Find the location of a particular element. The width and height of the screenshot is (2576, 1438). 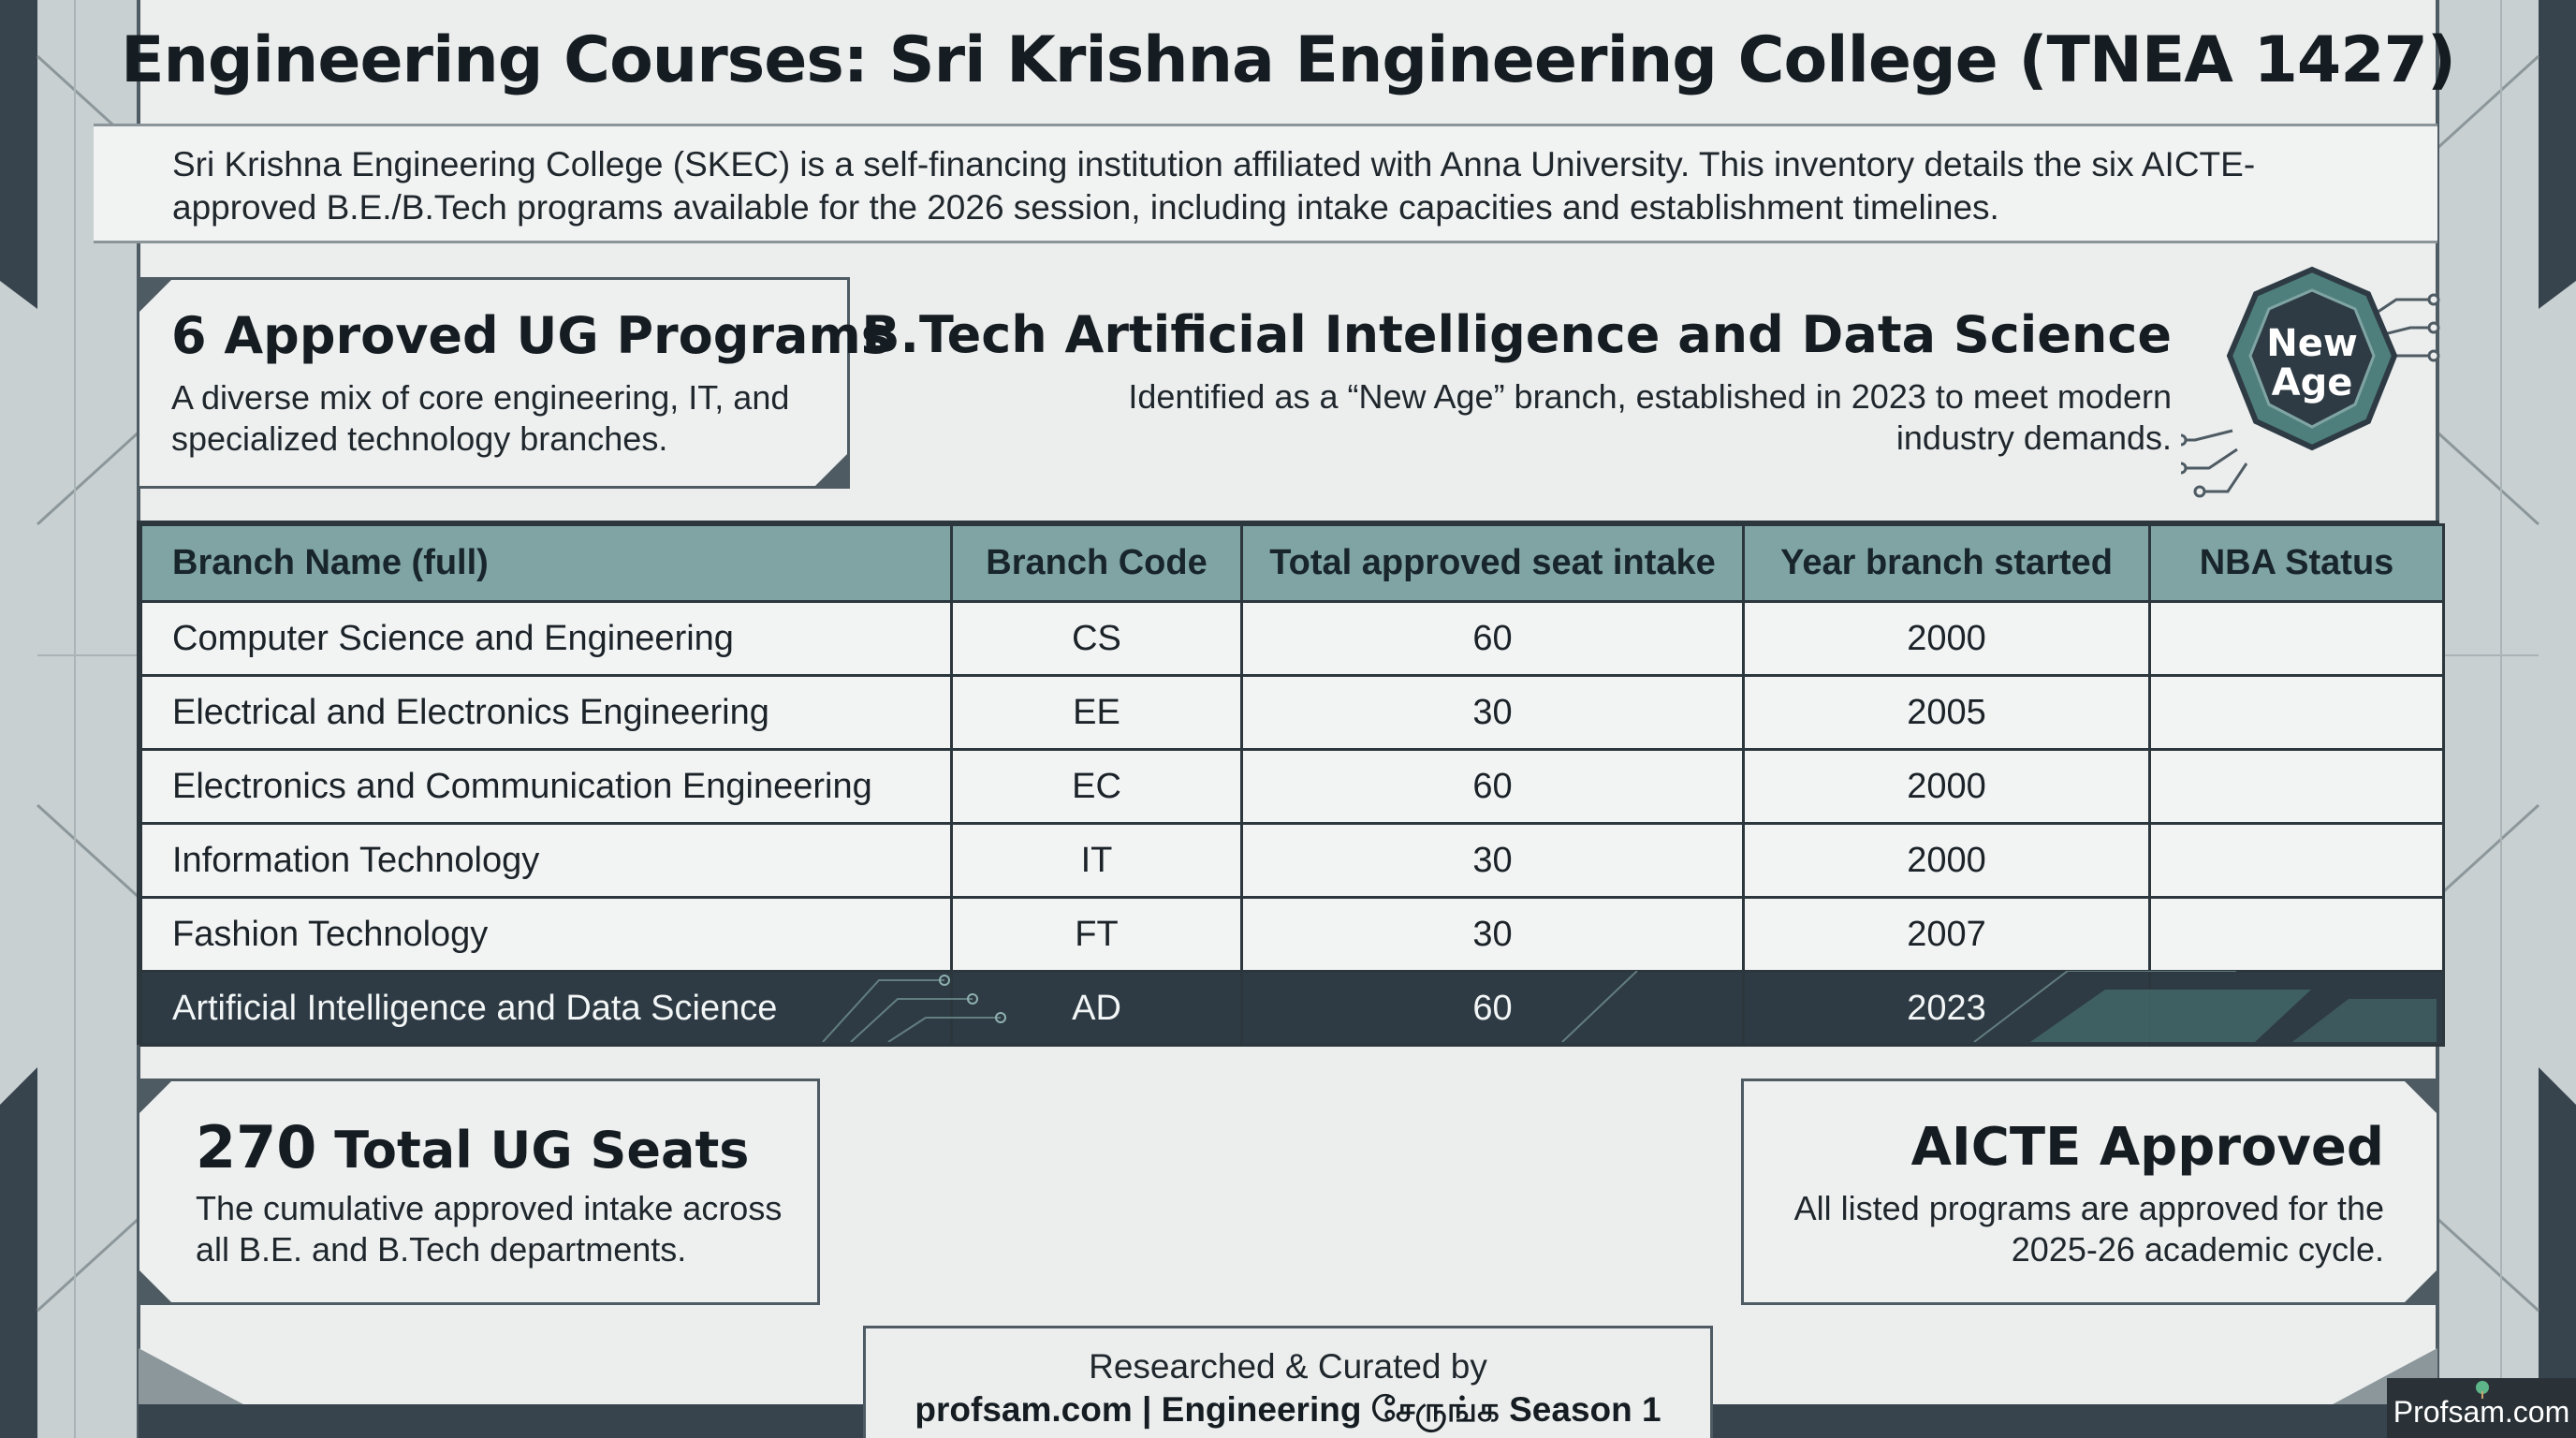

seats-card-title: 270 Total UG Seats is located at coordinates (472, 1147).